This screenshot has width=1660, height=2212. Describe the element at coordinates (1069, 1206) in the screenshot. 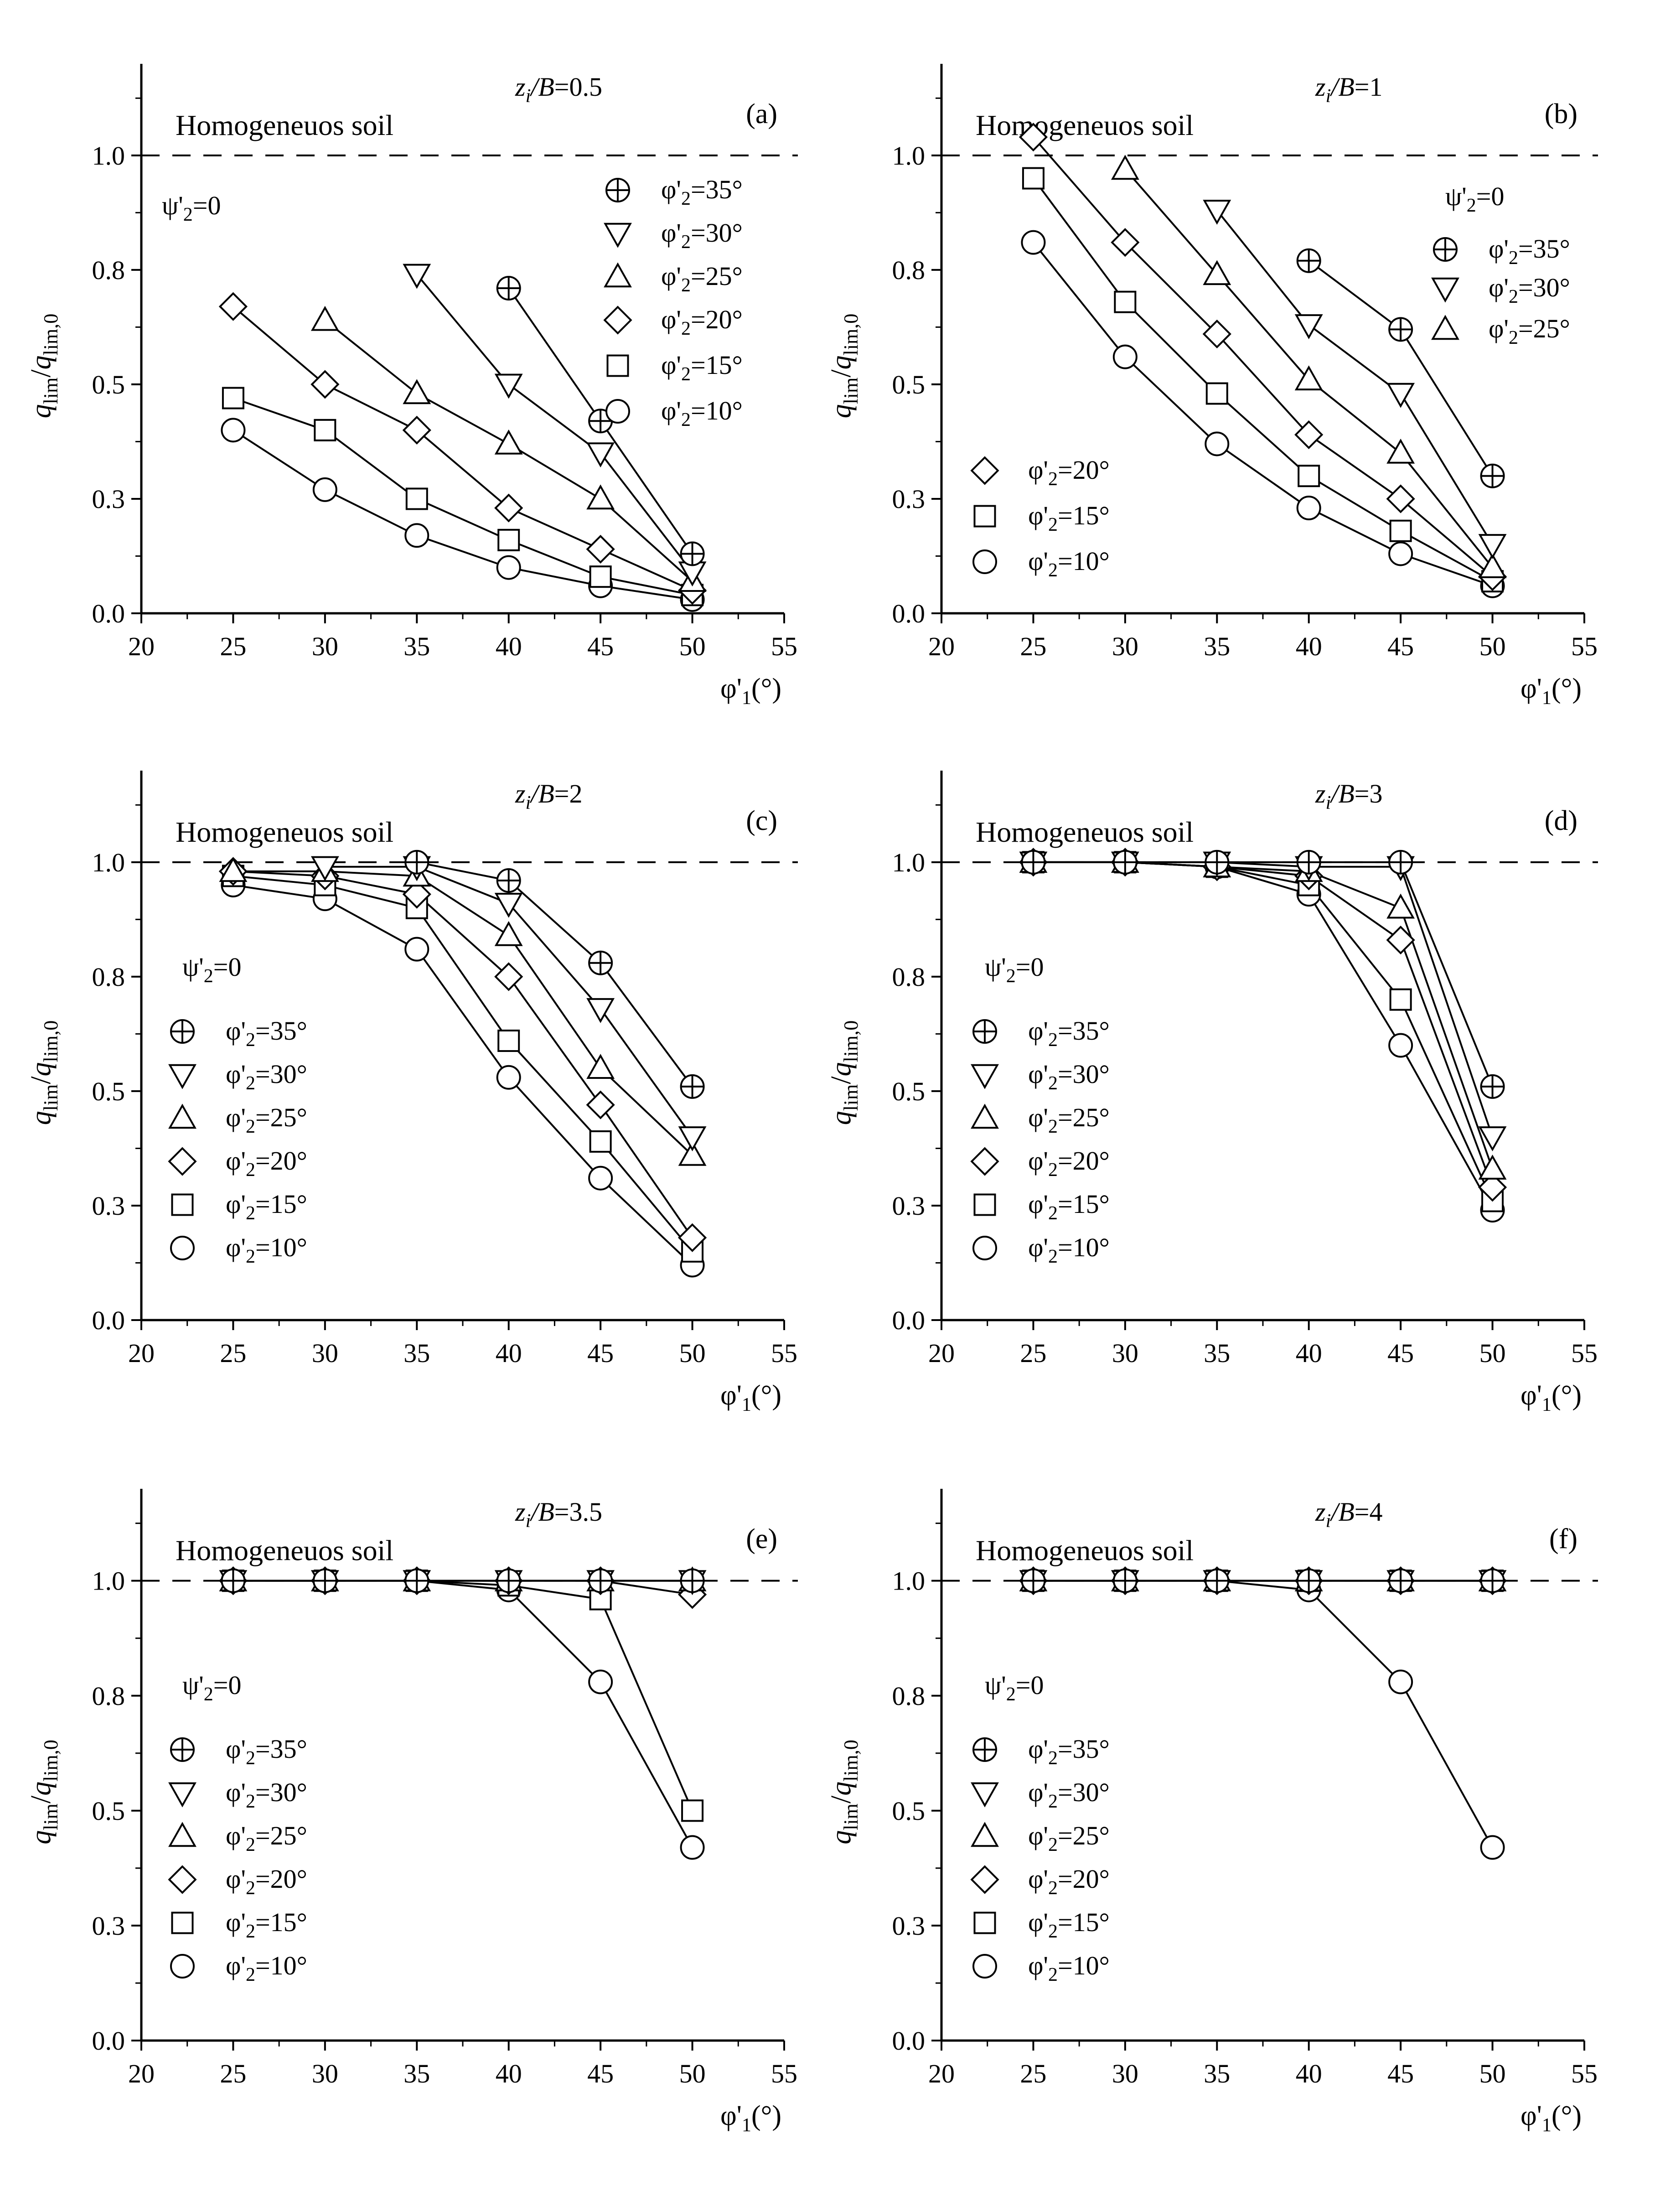

I see `legend-label: φ'2=15°` at that location.